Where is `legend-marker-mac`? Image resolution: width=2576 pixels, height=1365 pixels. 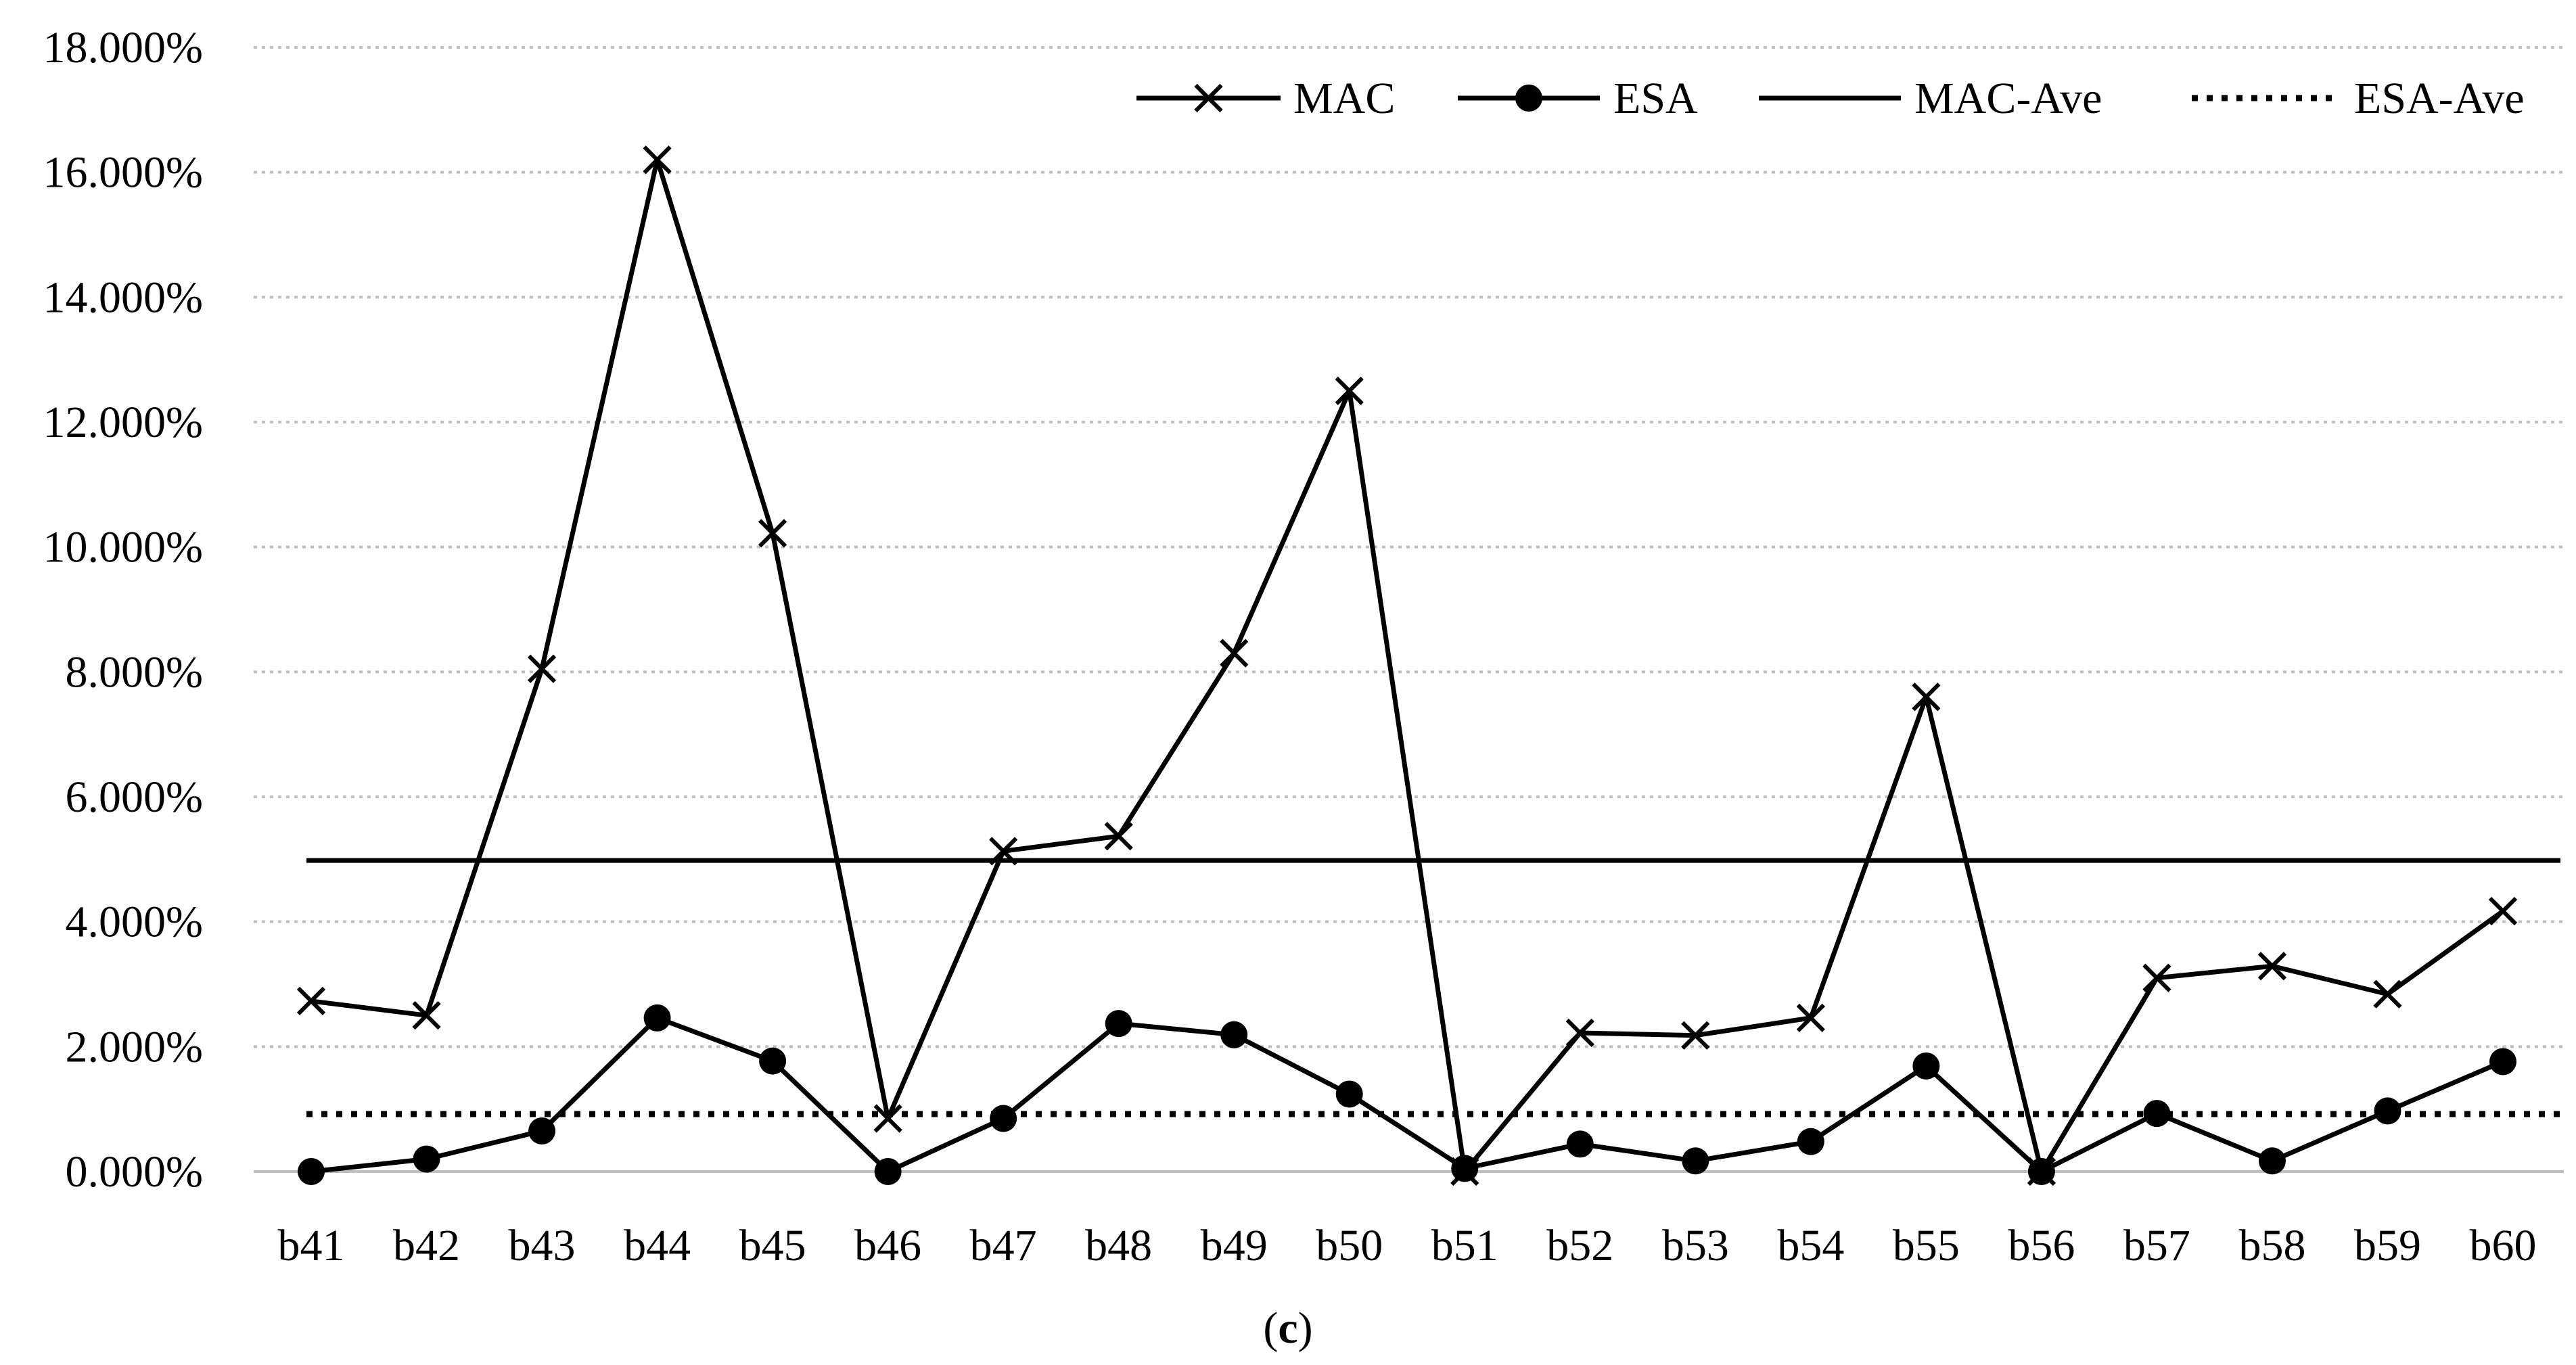 legend-marker-mac is located at coordinates (1208, 98).